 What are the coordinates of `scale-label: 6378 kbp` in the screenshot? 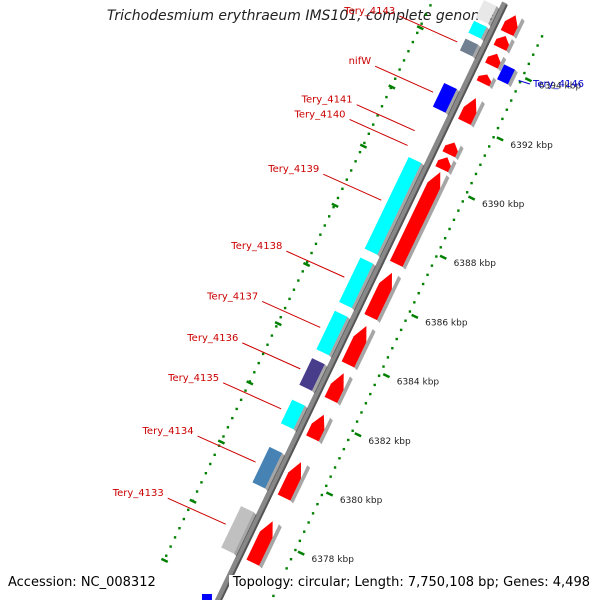 It's located at (333, 560).